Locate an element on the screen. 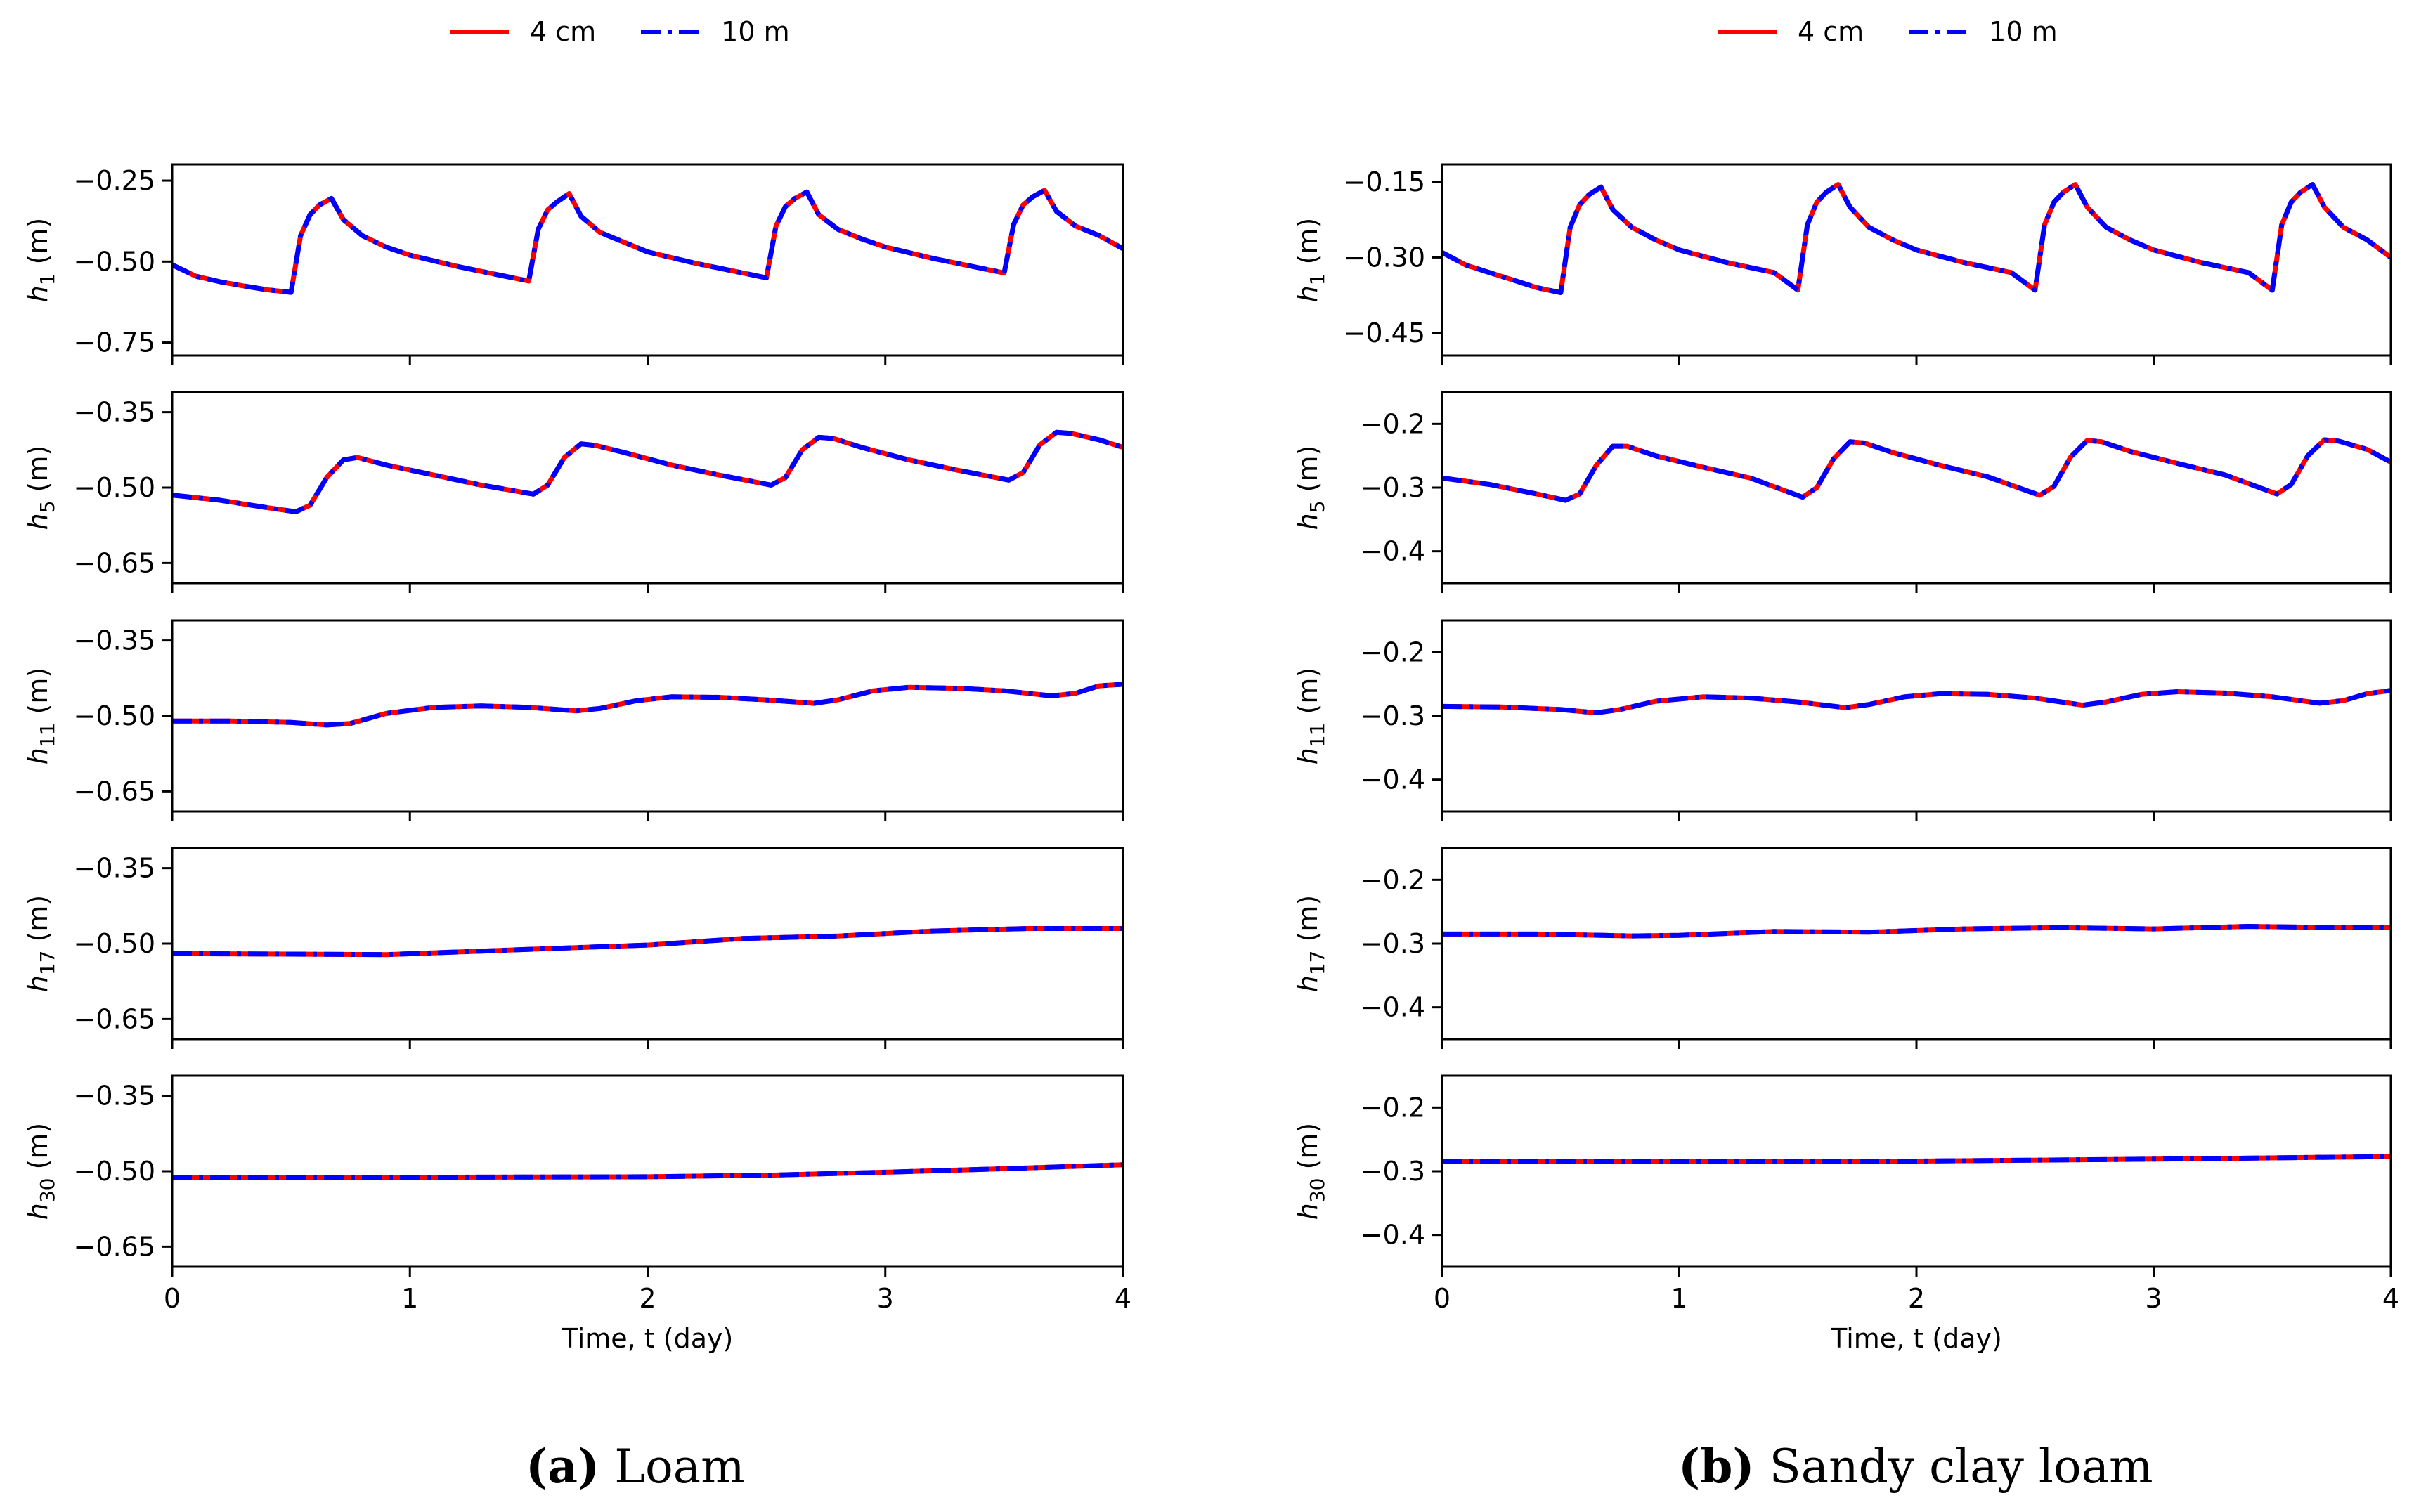 This screenshot has width=2414, height=1512. caption-panel-a: (a) Loam is located at coordinates (635, 1467).